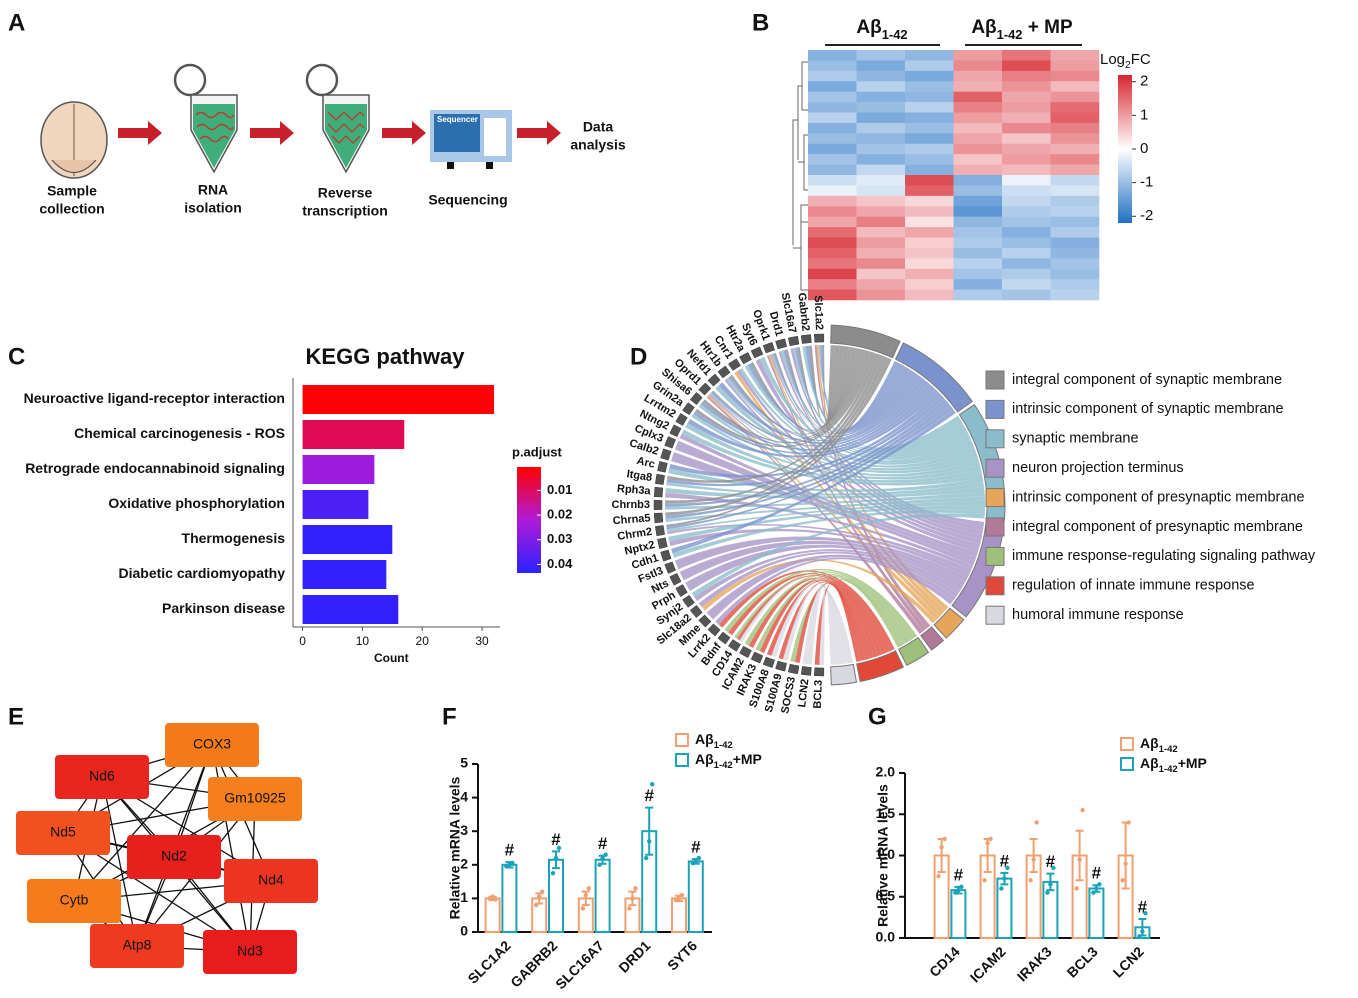  I want to click on step-label: Sample, so click(72, 191).